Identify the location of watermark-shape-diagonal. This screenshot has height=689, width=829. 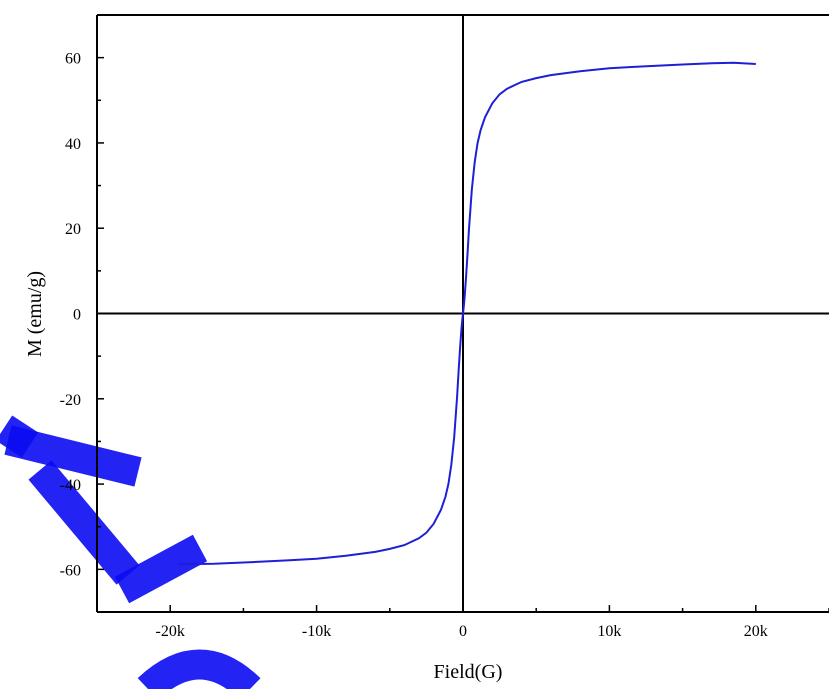
(84, 522).